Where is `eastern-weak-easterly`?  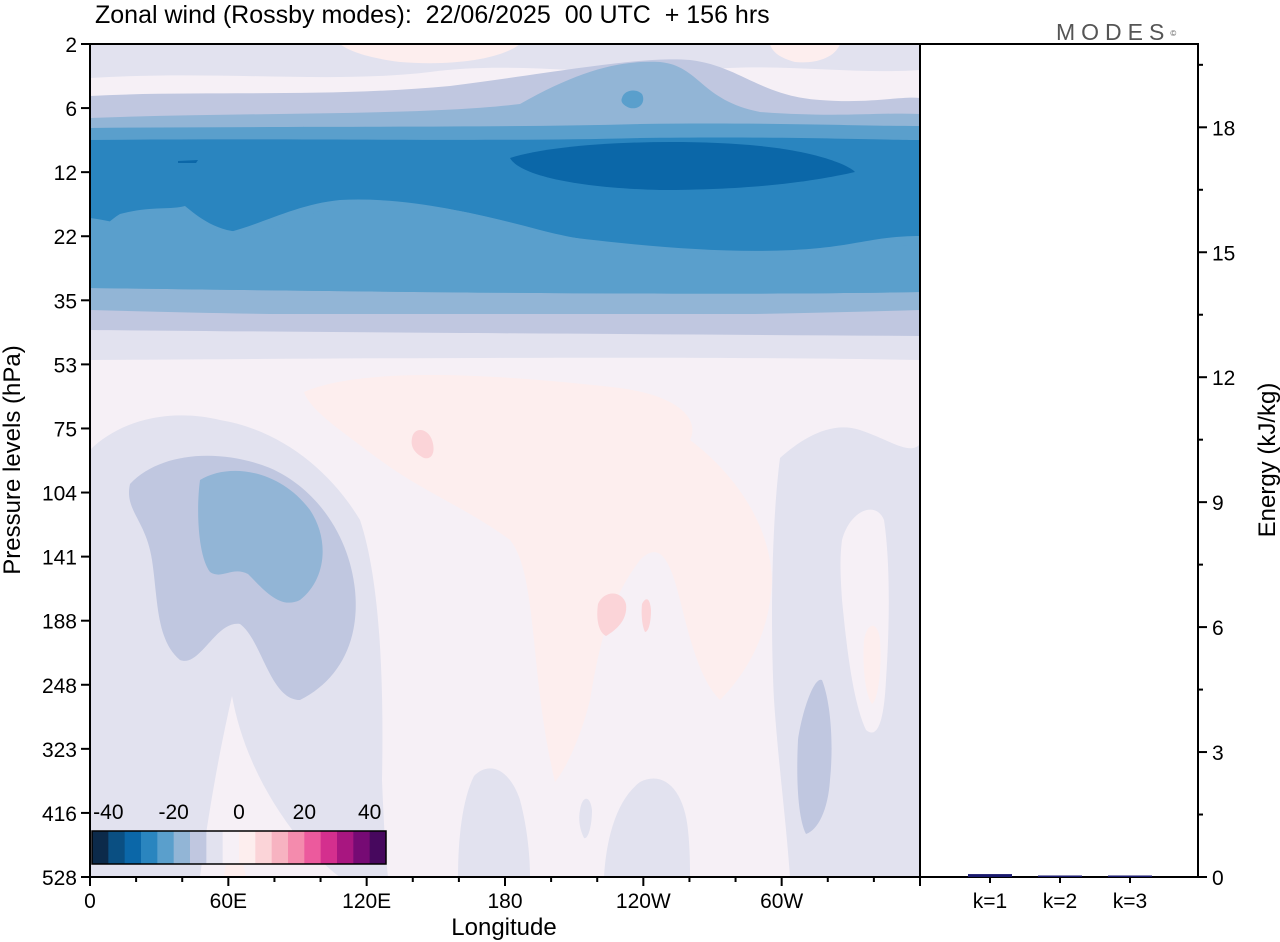
eastern-weak-easterly is located at coordinates (846, 652).